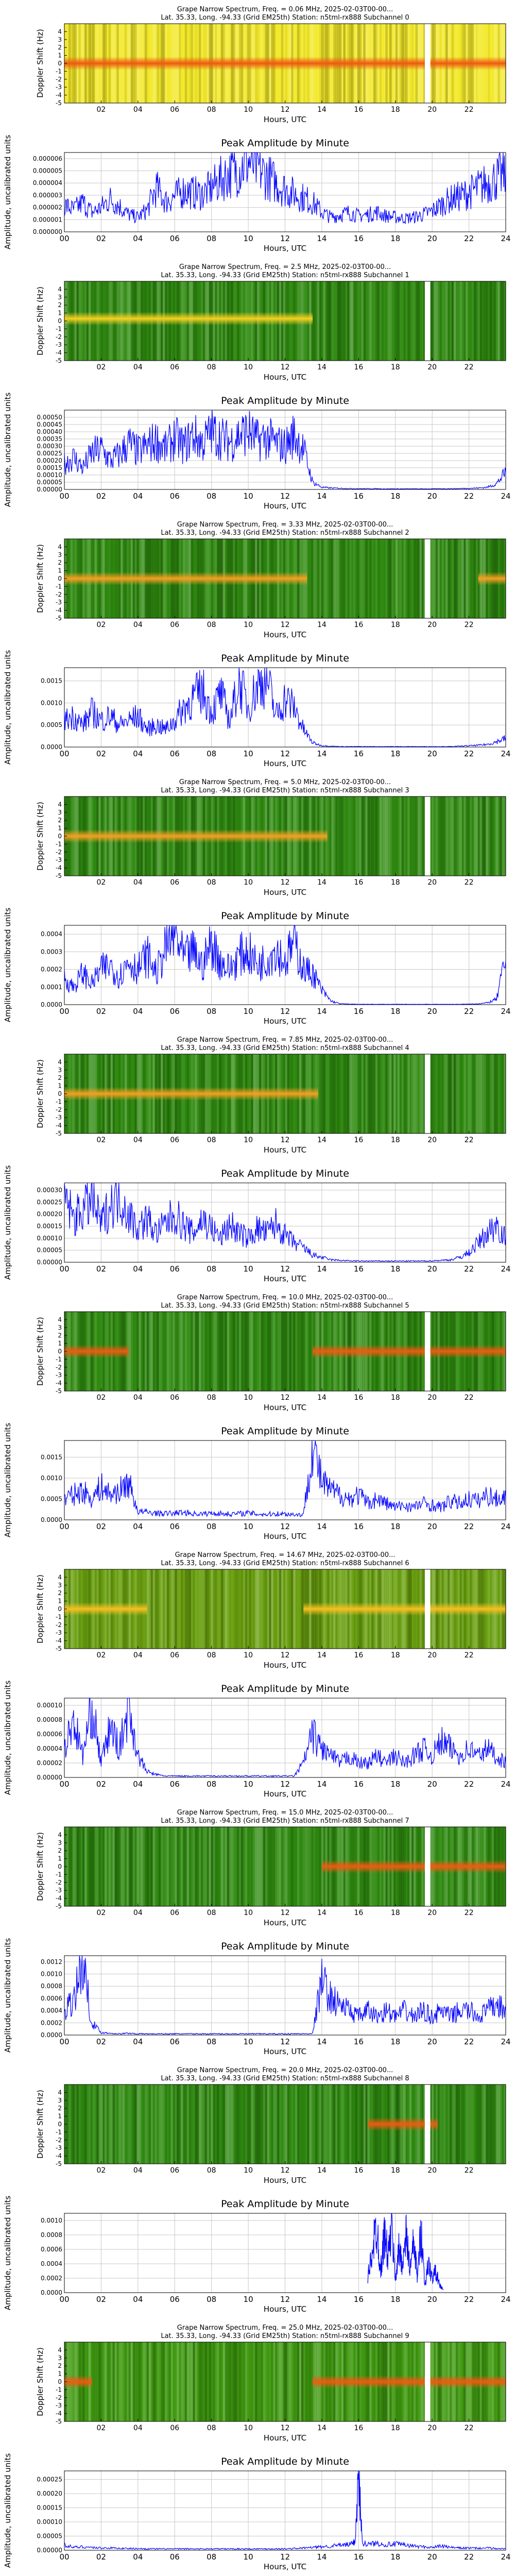  I want to click on x-tick-label: 02, so click(101, 497).